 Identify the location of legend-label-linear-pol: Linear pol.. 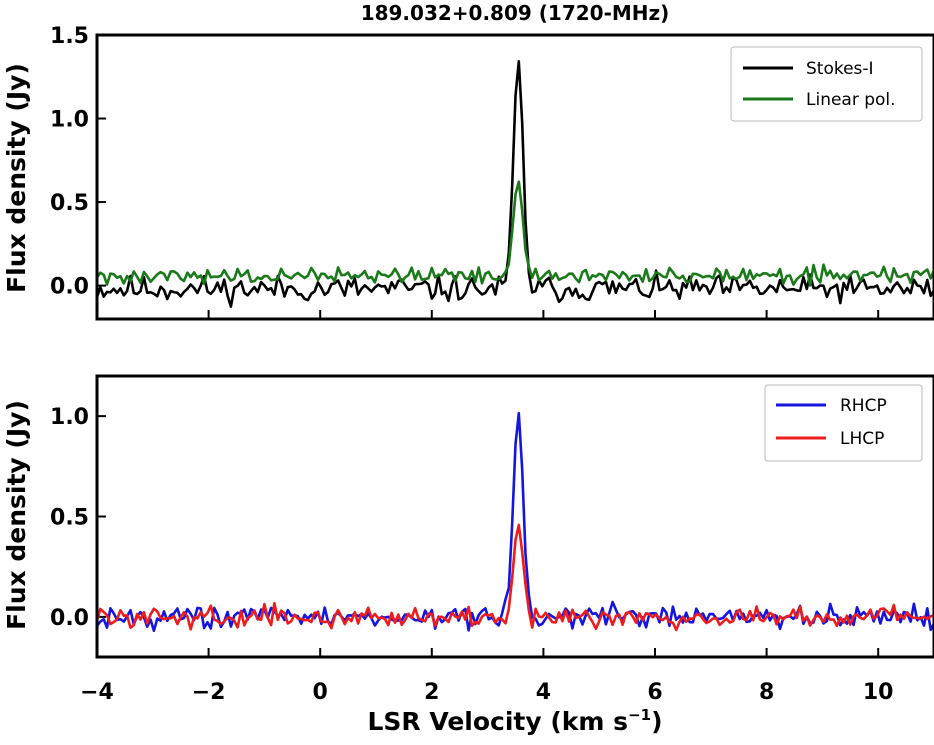
(851, 100).